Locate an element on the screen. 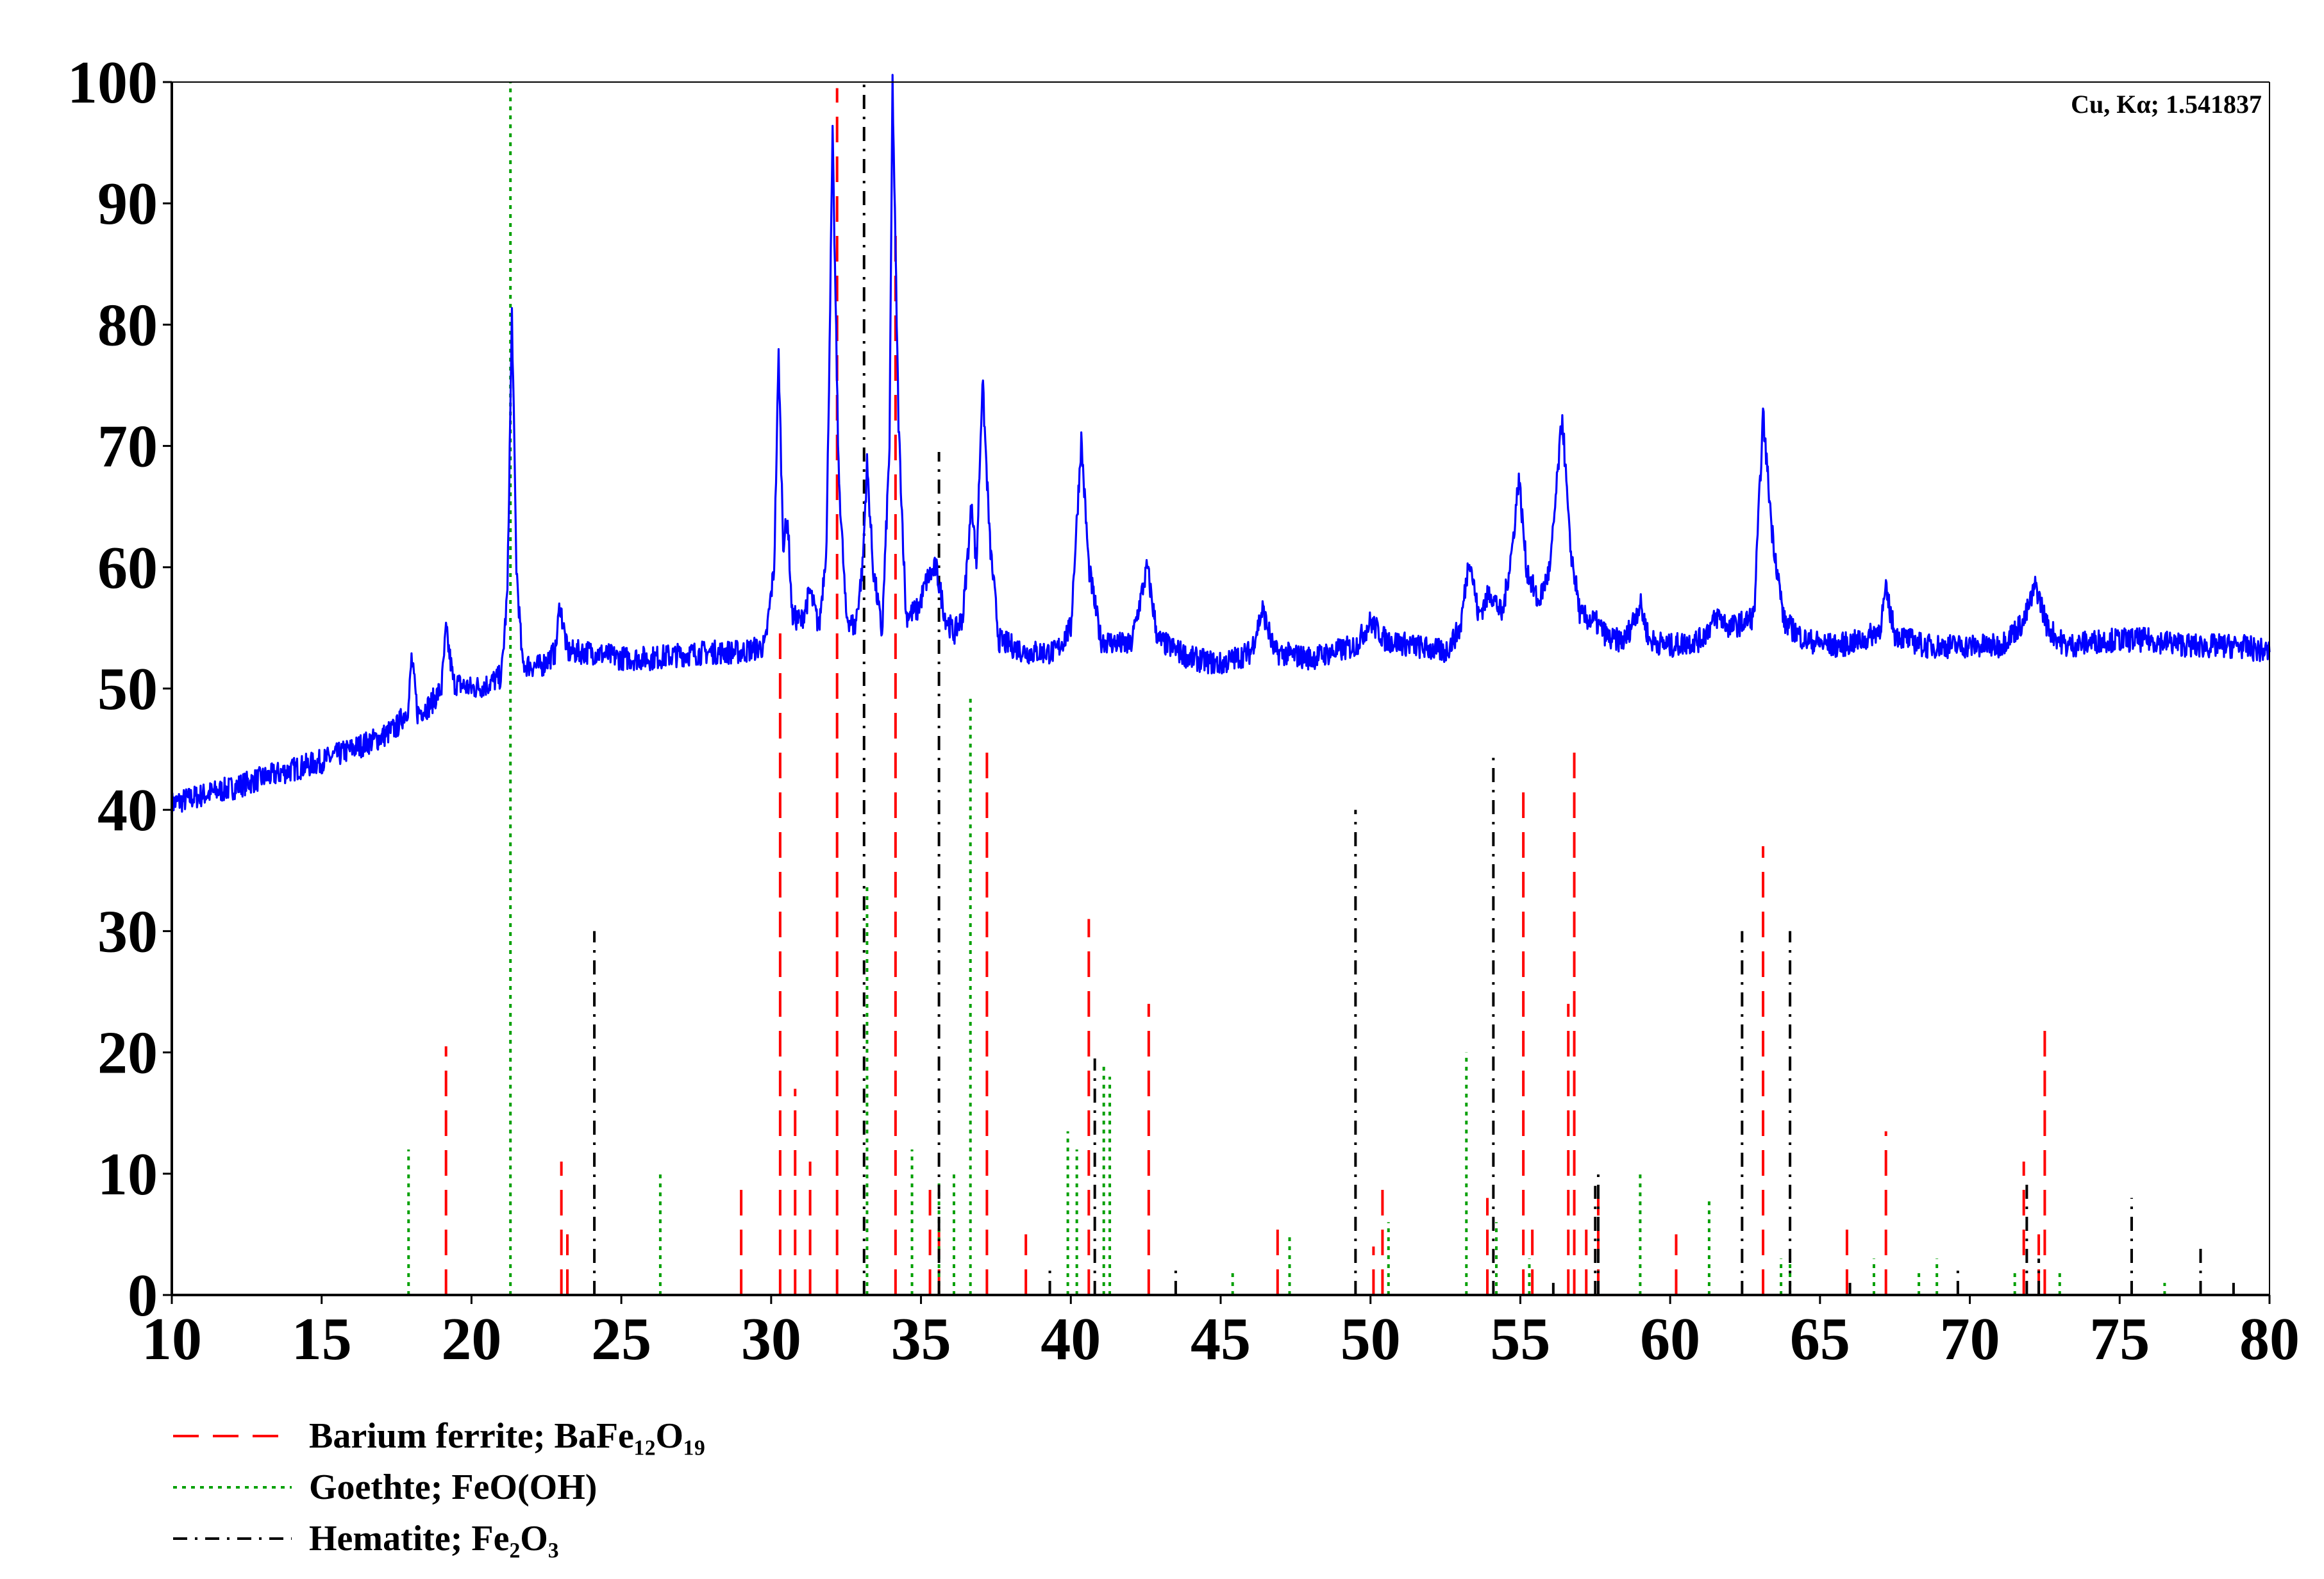 The width and height of the screenshot is (2324, 1579). x-tick-label: 15 is located at coordinates (322, 1339).